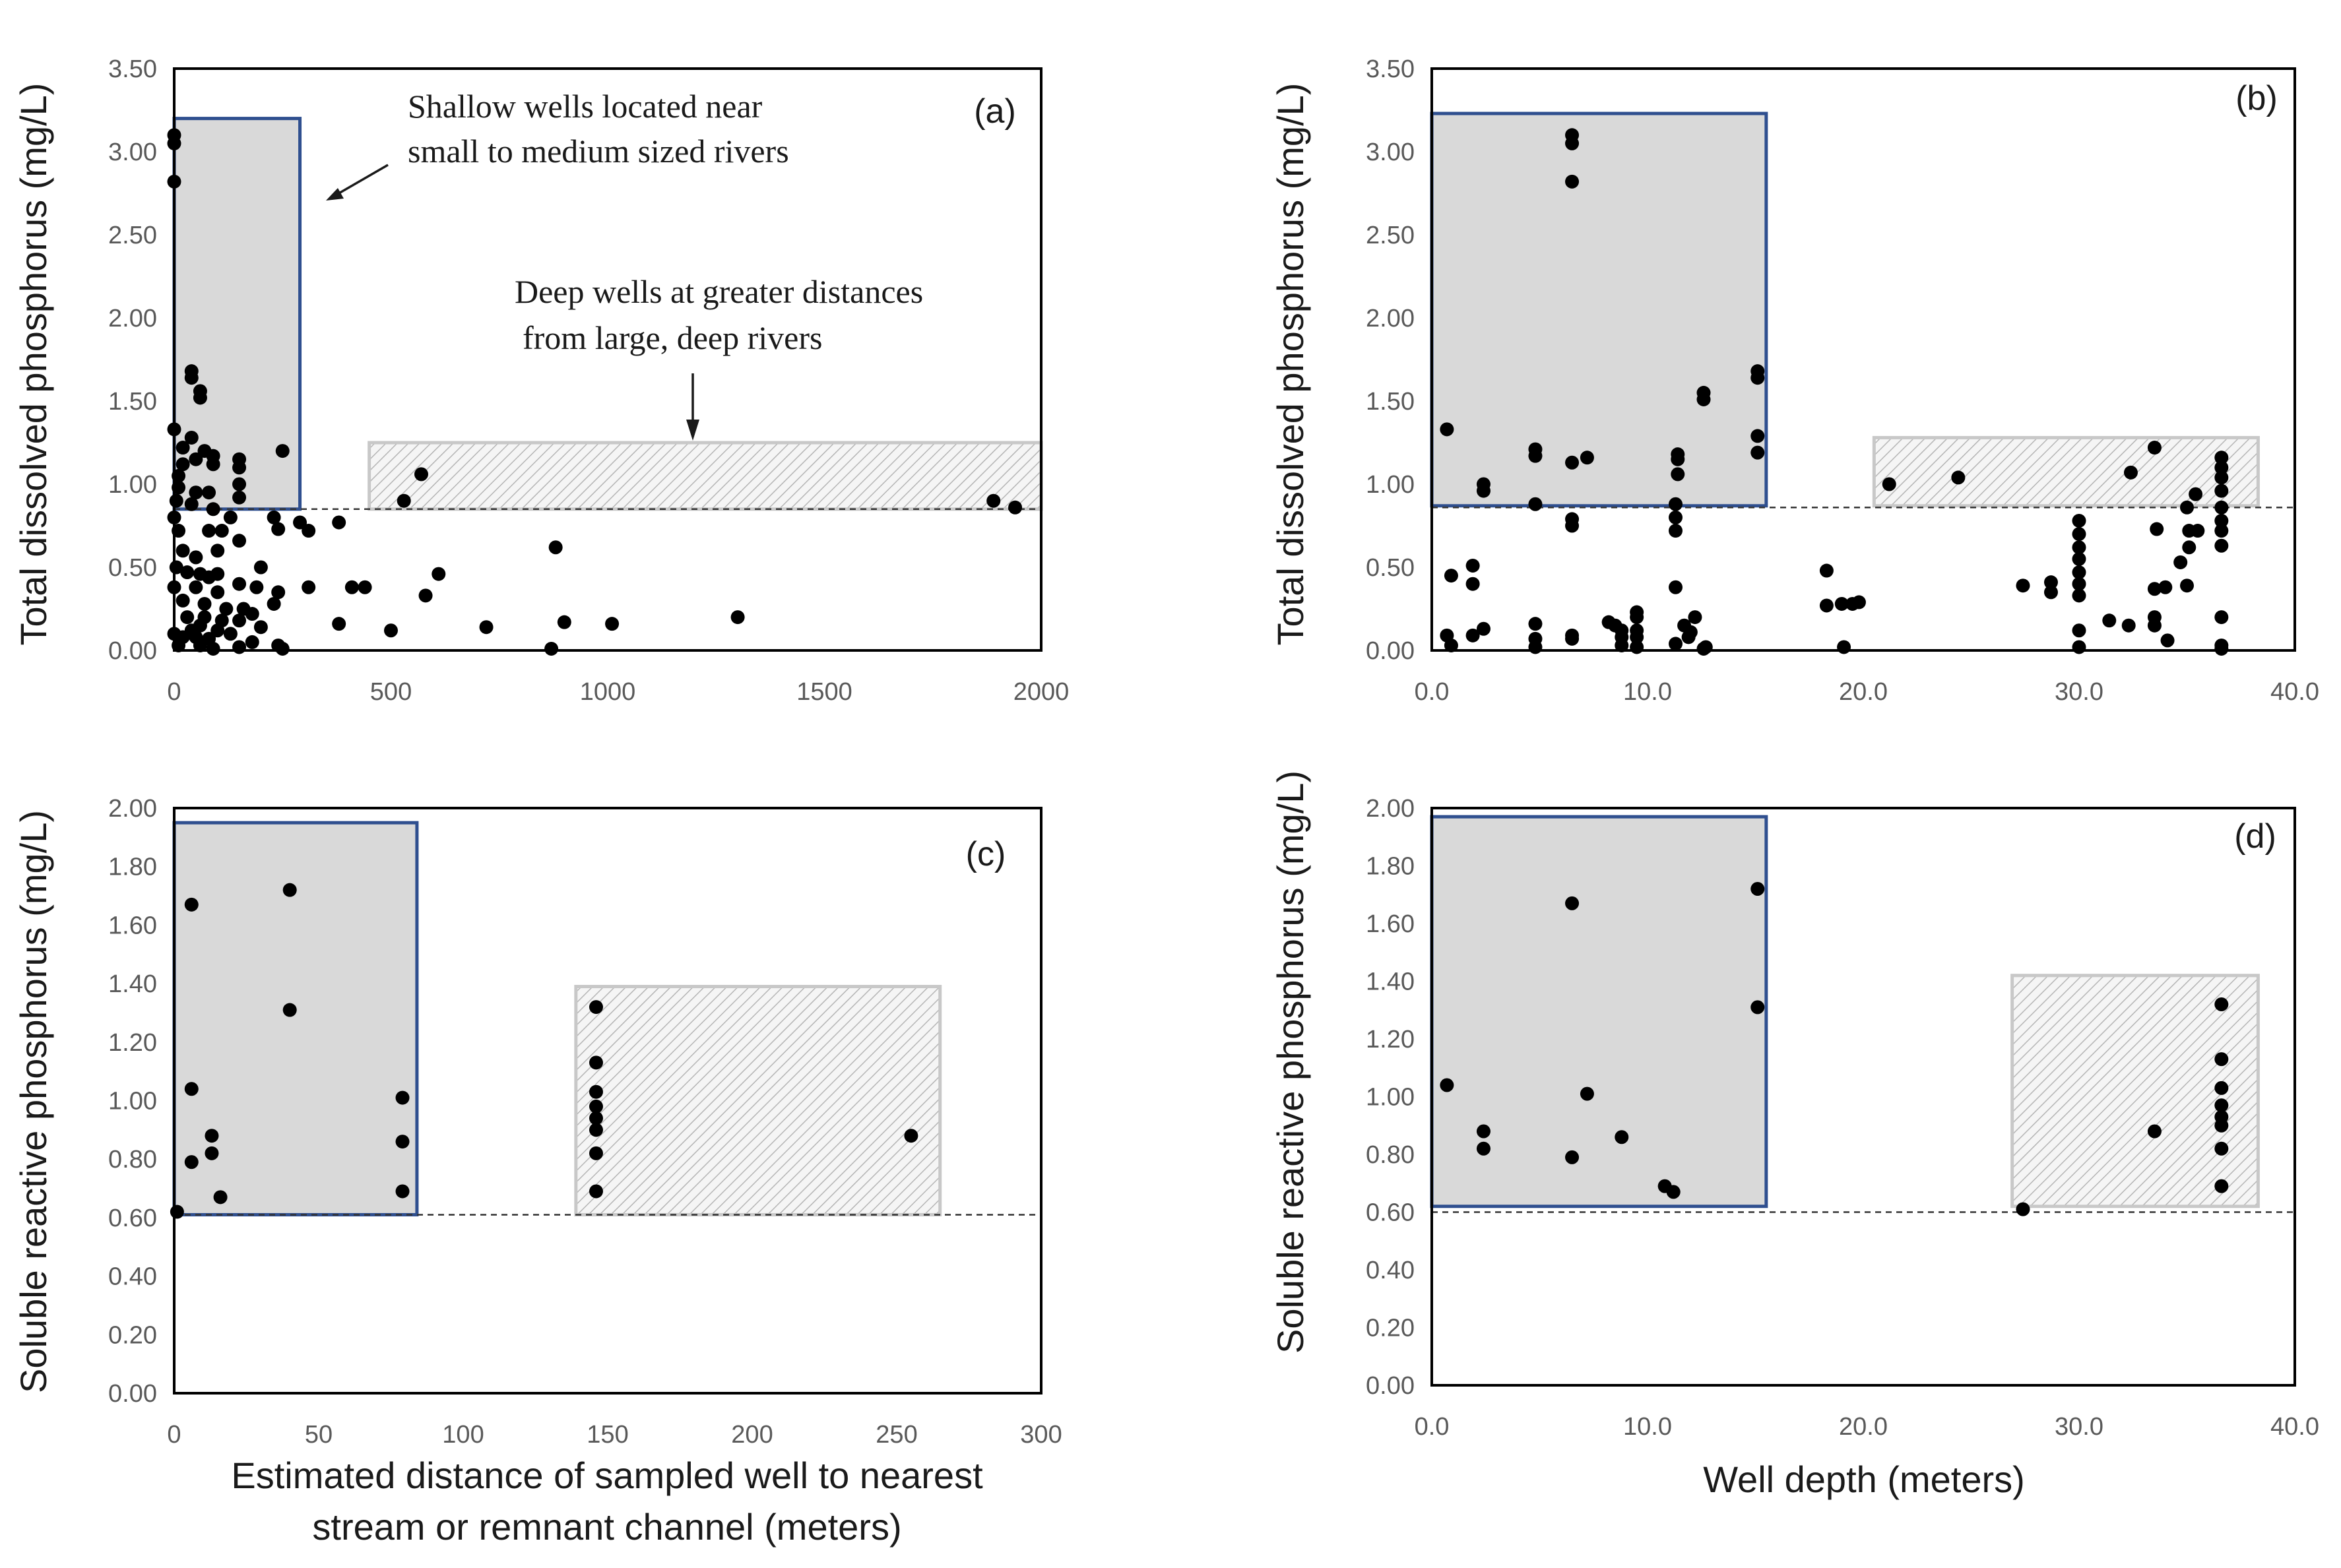  What do you see at coordinates (1390, 982) in the screenshot?
I see `y-tick-label: 1.40` at bounding box center [1390, 982].